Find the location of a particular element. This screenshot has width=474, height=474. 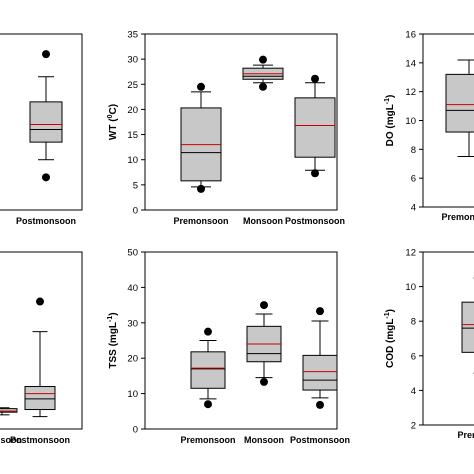

y-tick-label: 16 is located at coordinates (410, 35).